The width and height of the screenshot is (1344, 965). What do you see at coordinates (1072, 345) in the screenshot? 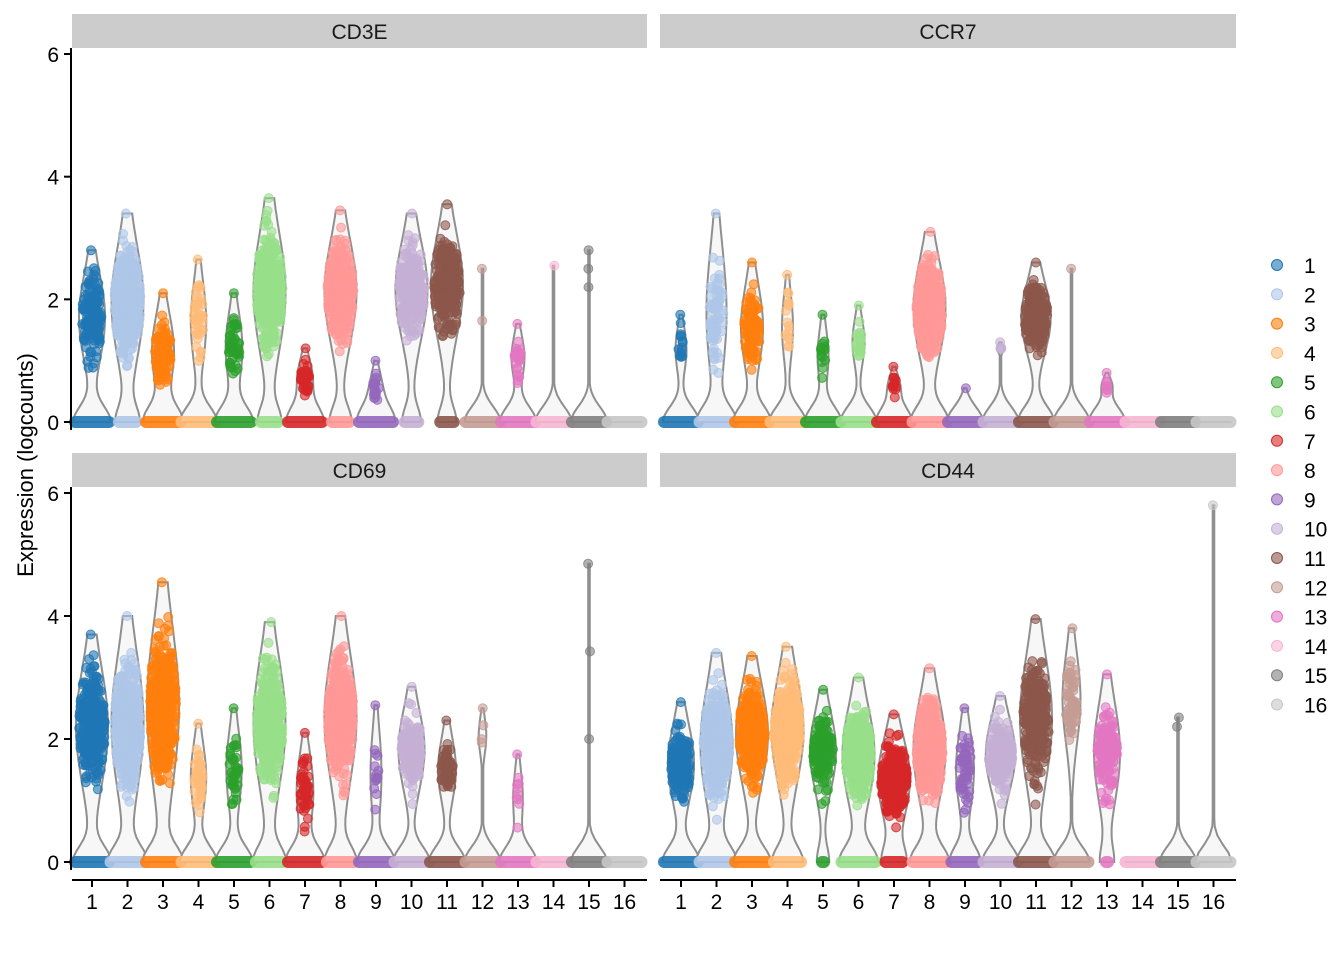
I see `violin` at bounding box center [1072, 345].